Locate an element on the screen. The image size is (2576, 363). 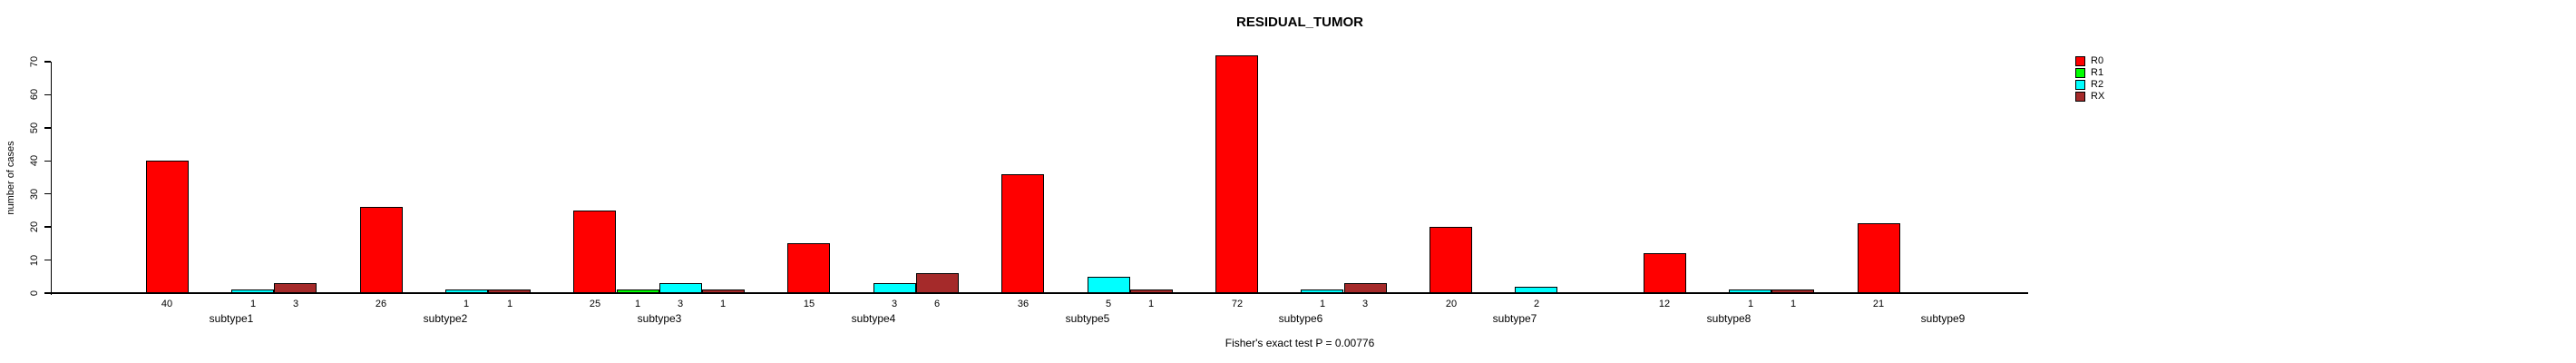
x-category-label: subtype7 is located at coordinates (1514, 318).